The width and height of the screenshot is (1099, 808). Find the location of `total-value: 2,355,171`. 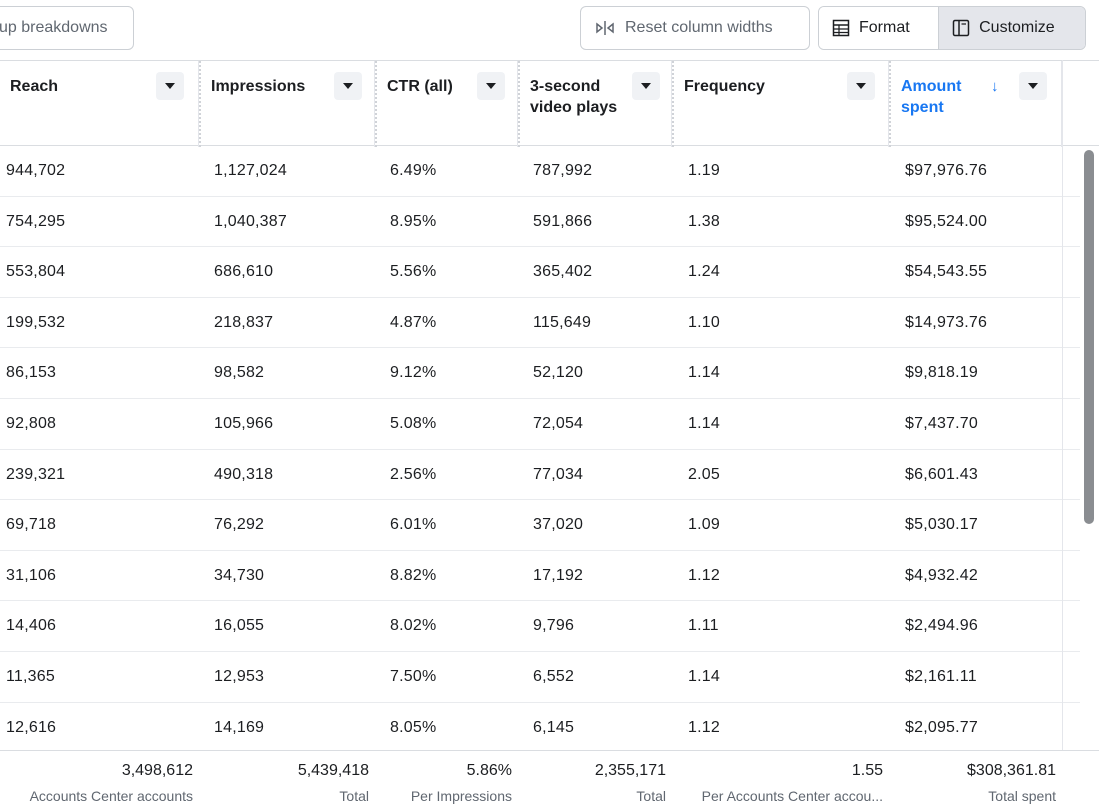

total-value: 2,355,171 is located at coordinates (630, 770).